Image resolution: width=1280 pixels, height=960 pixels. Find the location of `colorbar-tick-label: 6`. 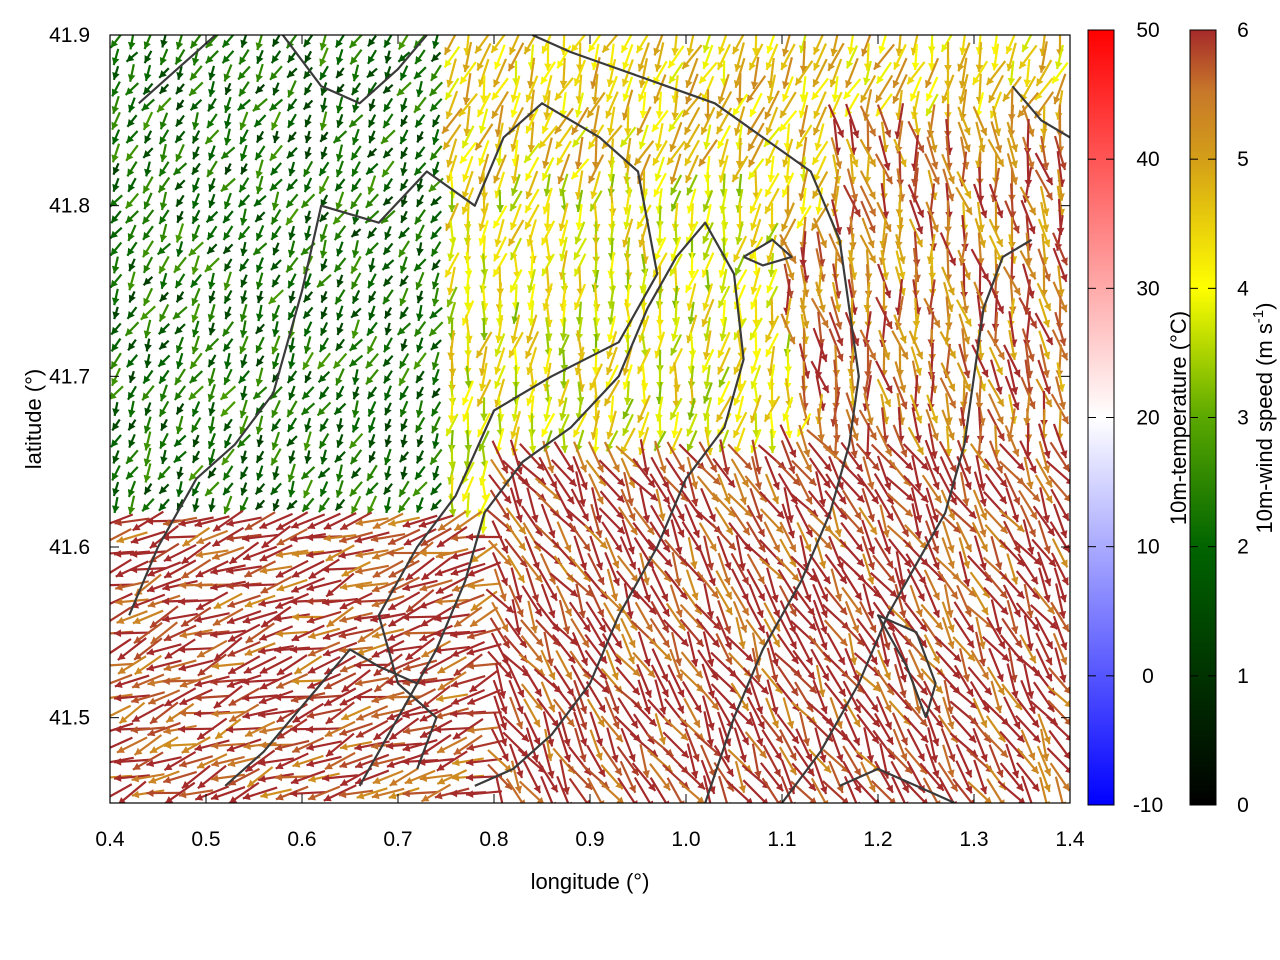

colorbar-tick-label: 6 is located at coordinates (1243, 30).